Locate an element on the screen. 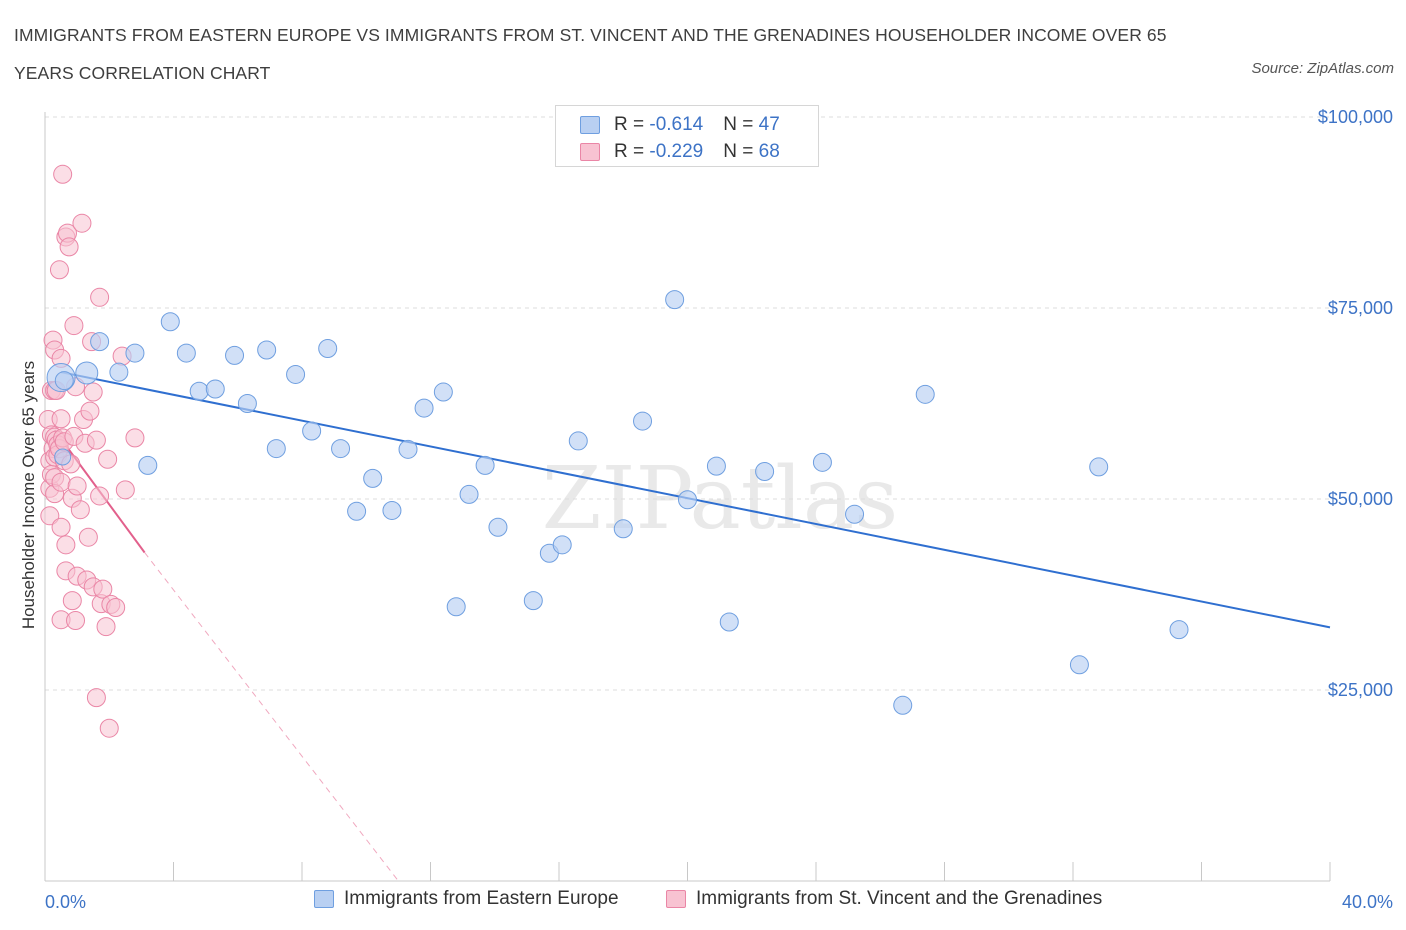  y-tick-label: $75,000 is located at coordinates (1360, 308).